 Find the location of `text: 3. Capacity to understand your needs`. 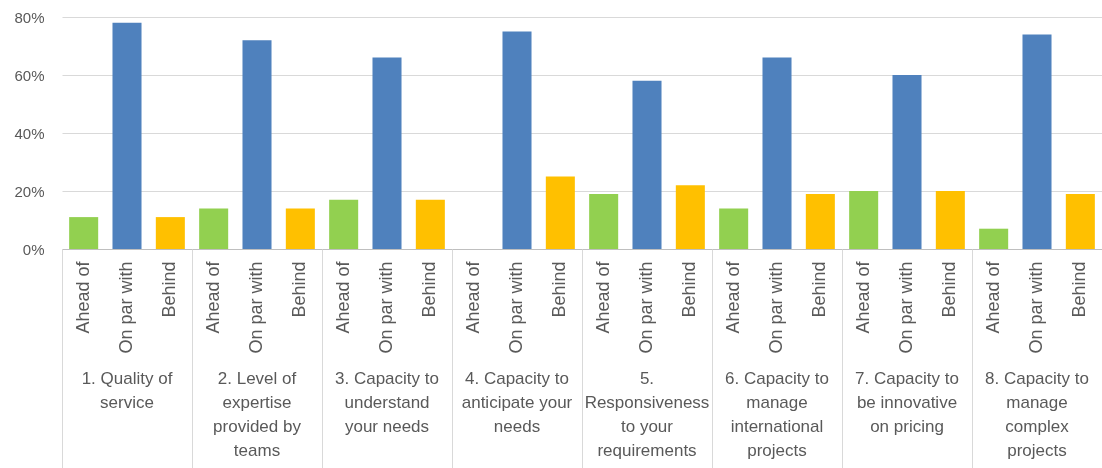

text: 3. Capacity to understand your needs is located at coordinates (387, 402).